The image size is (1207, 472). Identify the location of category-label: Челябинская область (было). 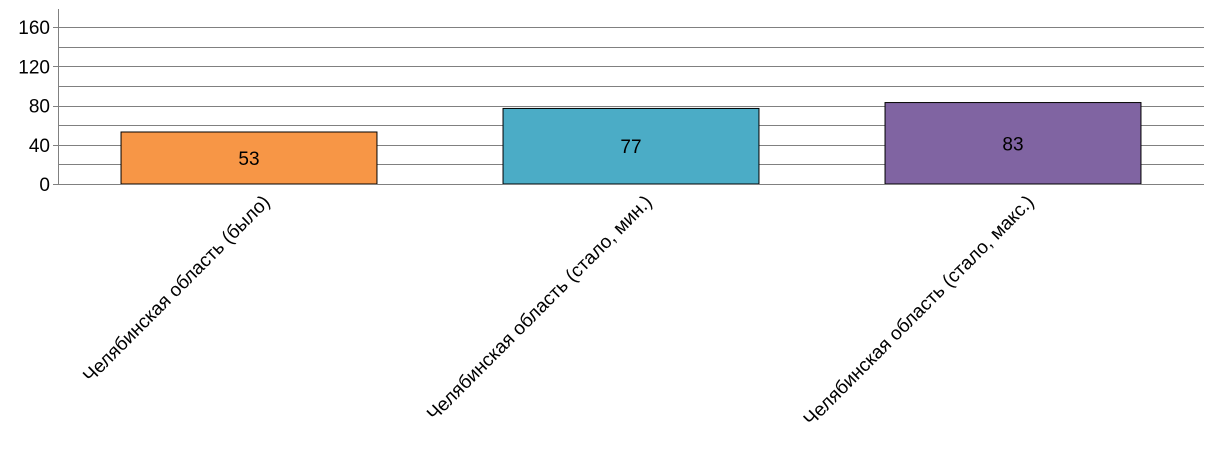
(176, 289).